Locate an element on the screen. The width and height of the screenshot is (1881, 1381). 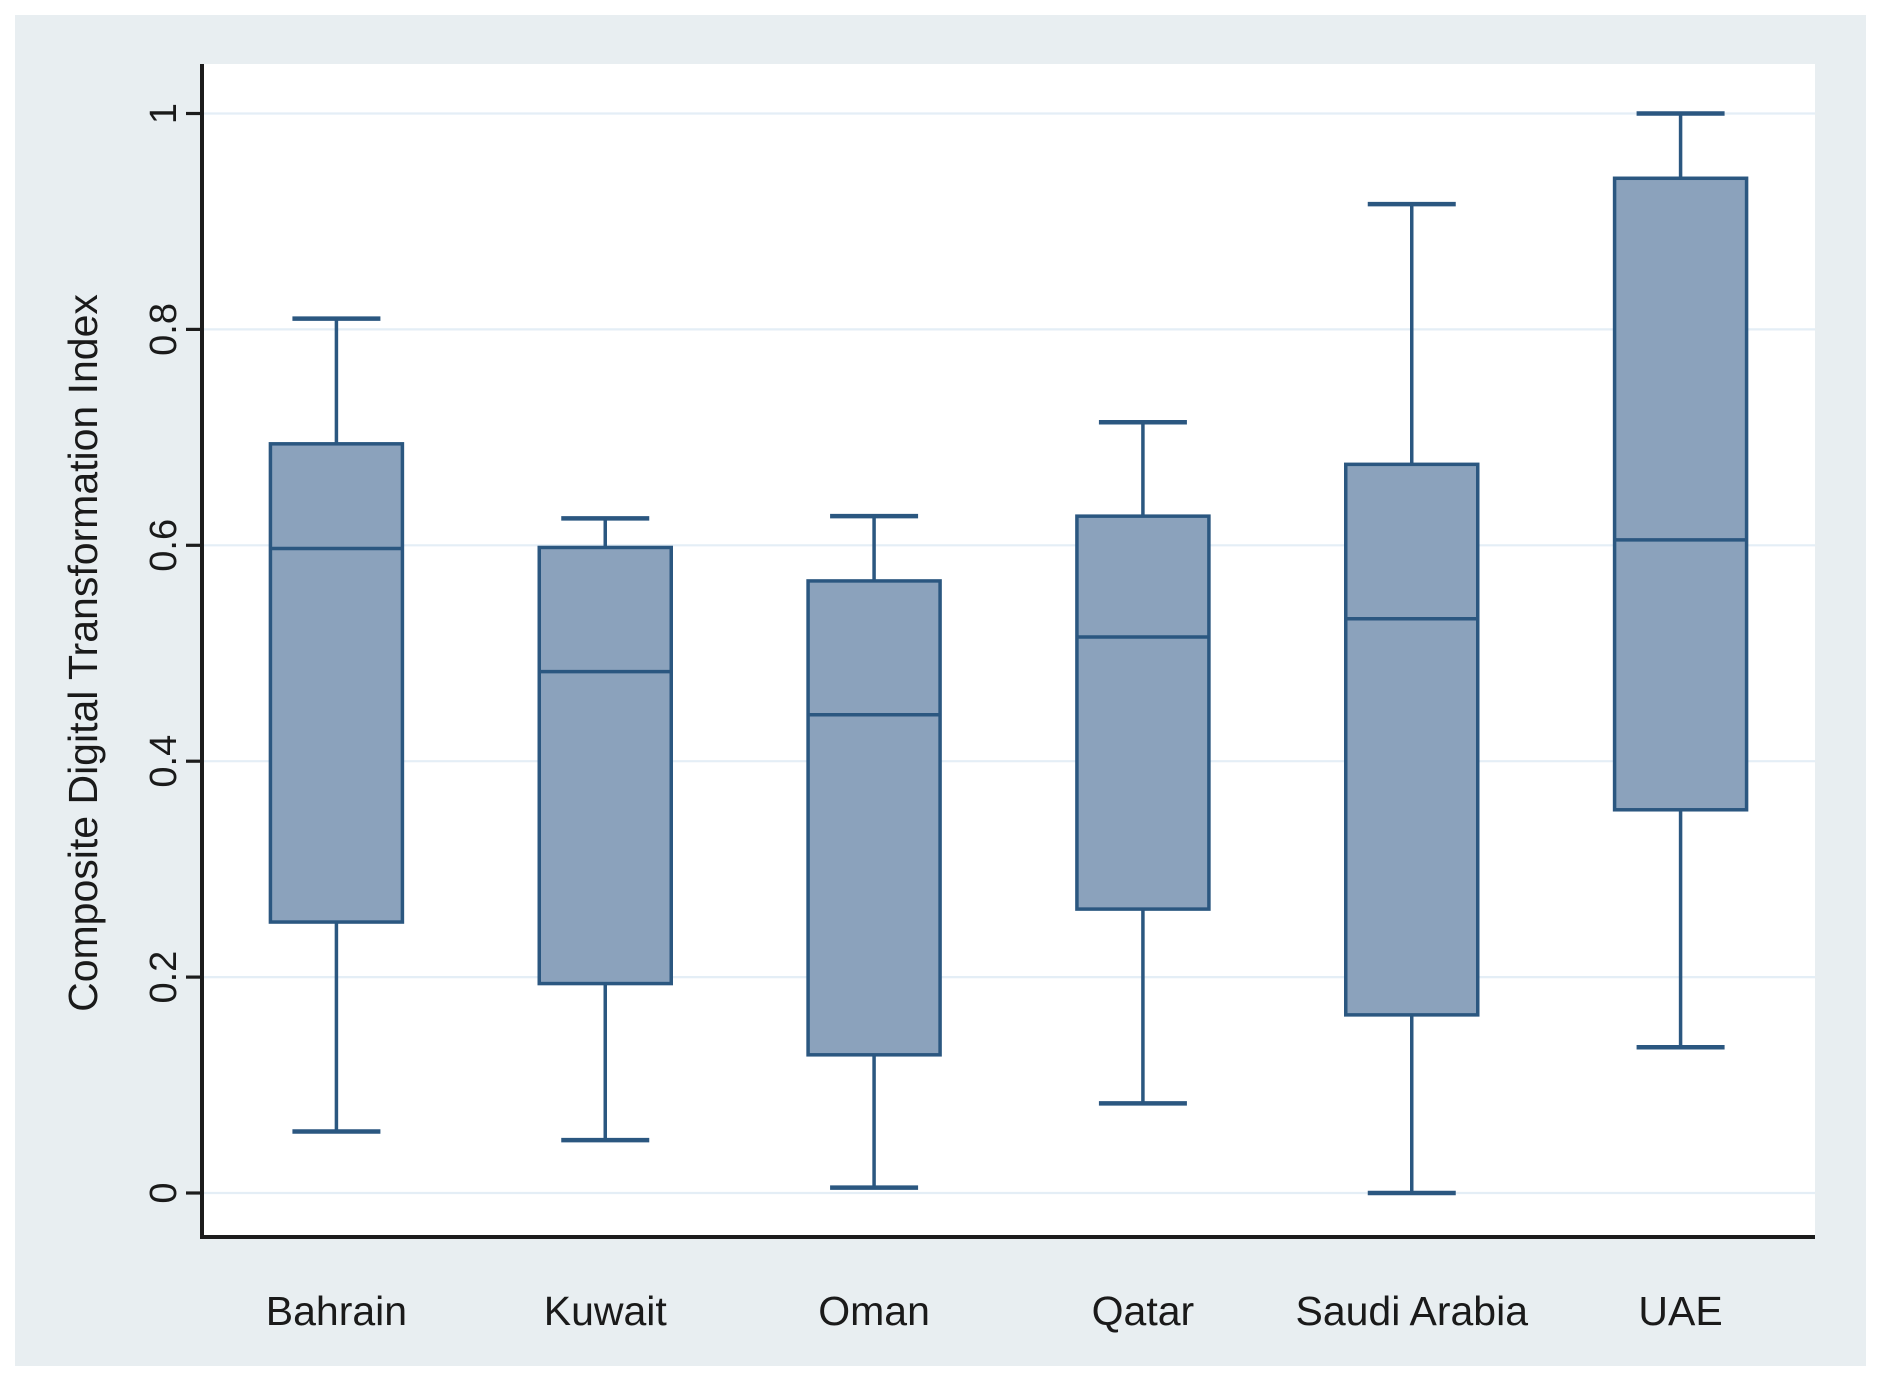
x-axis-label-qatar: Qatar is located at coordinates (1143, 1311).